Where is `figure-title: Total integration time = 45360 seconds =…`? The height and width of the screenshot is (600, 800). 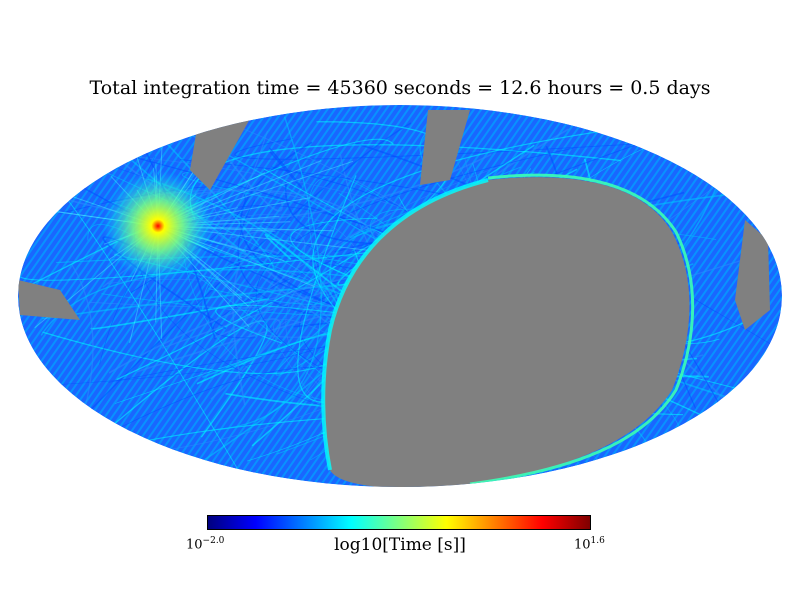 figure-title: Total integration time = 45360 seconds =… is located at coordinates (400, 88).